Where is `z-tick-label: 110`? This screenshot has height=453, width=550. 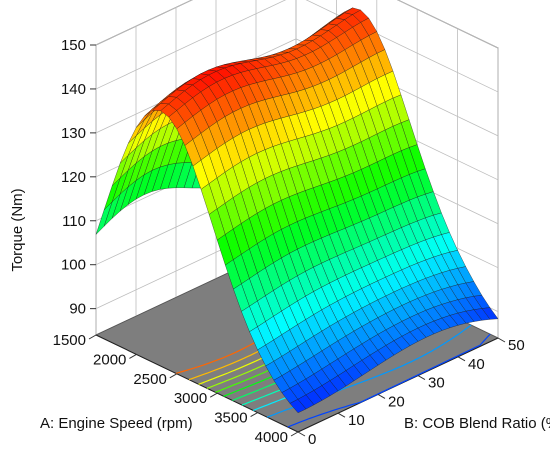
z-tick-label: 110 is located at coordinates (74, 221).